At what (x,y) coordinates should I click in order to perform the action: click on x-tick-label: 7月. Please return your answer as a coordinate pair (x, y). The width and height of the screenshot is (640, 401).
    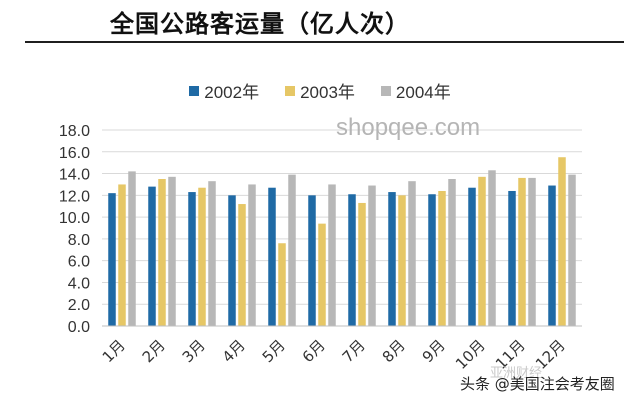
    Looking at the image, I should click on (354, 351).